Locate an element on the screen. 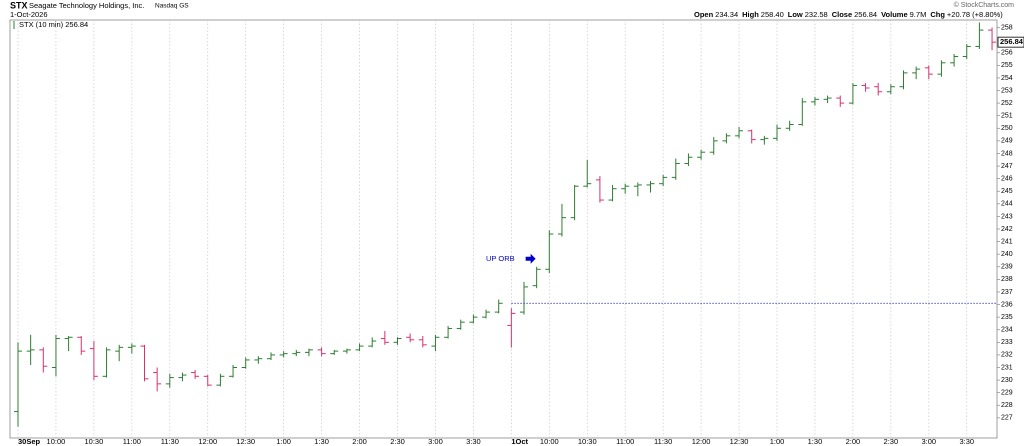 The width and height of the screenshot is (1024, 446). x-tick-label: 11:00 is located at coordinates (625, 441).